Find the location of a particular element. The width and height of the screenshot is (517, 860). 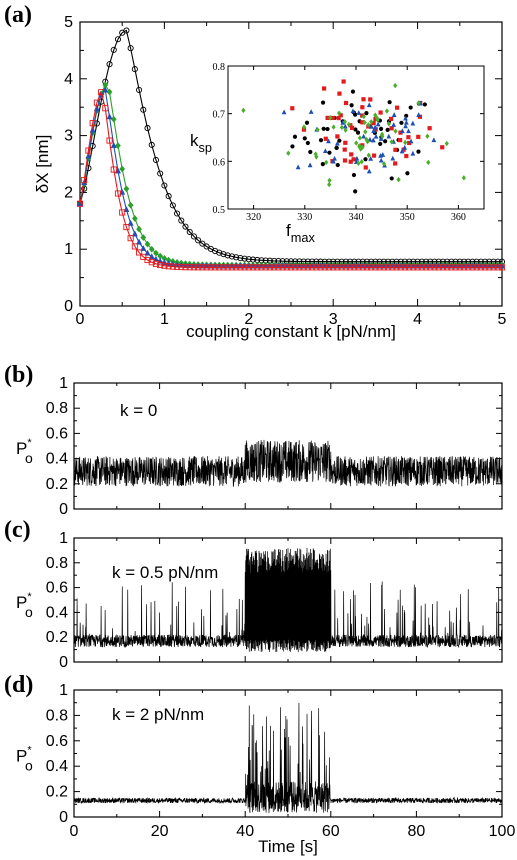

panel-label-a: (a) is located at coordinates (18, 15).